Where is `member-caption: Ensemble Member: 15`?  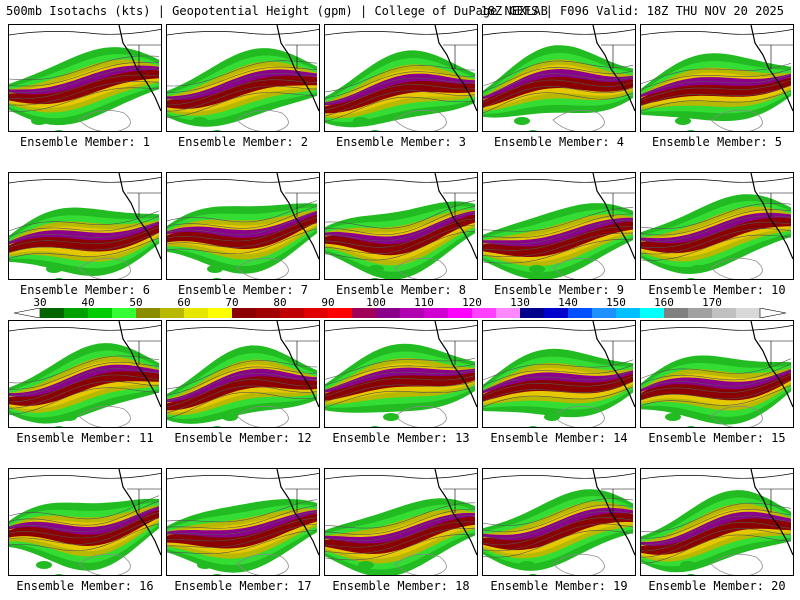
member-caption: Ensemble Member: 15 is located at coordinates (717, 438).